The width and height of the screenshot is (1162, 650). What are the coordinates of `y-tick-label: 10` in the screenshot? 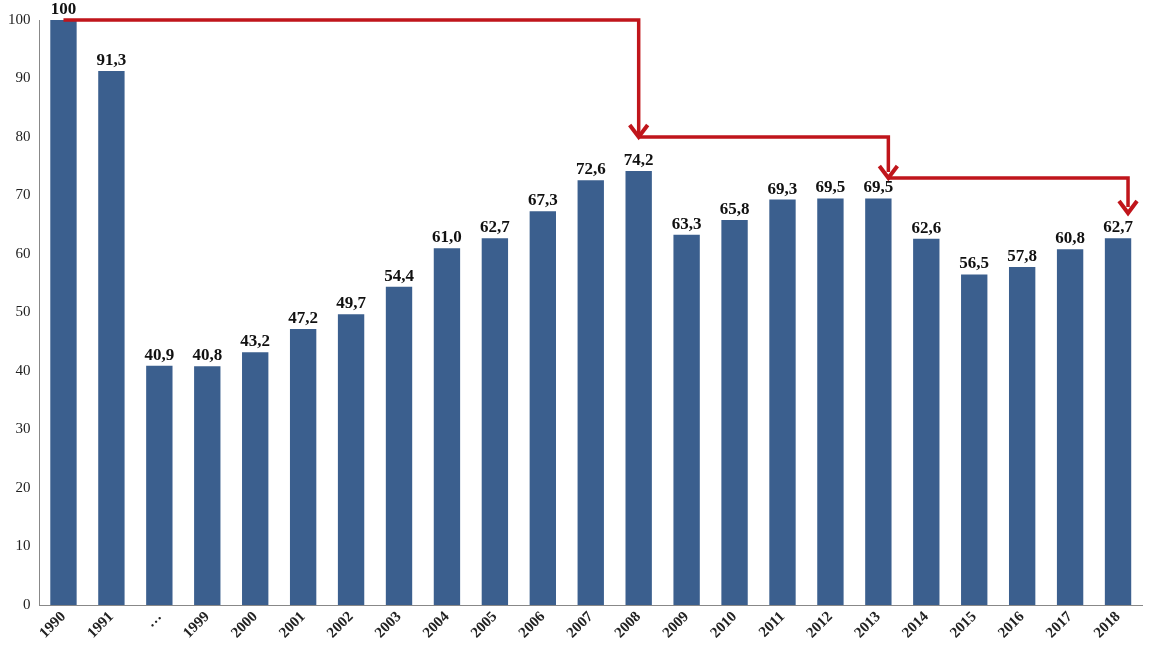 It's located at (23, 545).